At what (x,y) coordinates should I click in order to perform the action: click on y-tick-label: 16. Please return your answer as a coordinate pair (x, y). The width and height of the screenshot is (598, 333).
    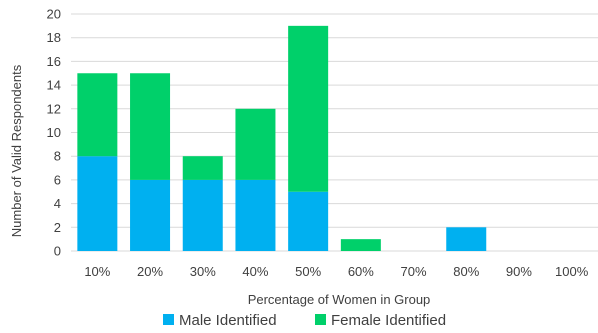
    Looking at the image, I should click on (54, 61).